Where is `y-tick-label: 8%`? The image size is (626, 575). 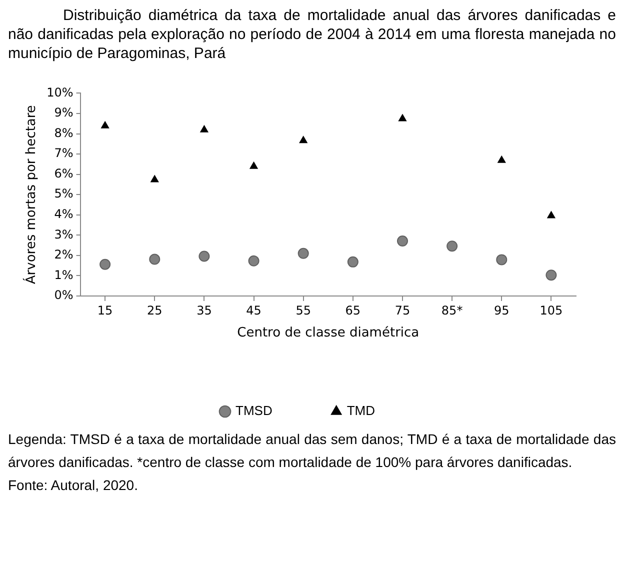
y-tick-label: 8% is located at coordinates (64, 133).